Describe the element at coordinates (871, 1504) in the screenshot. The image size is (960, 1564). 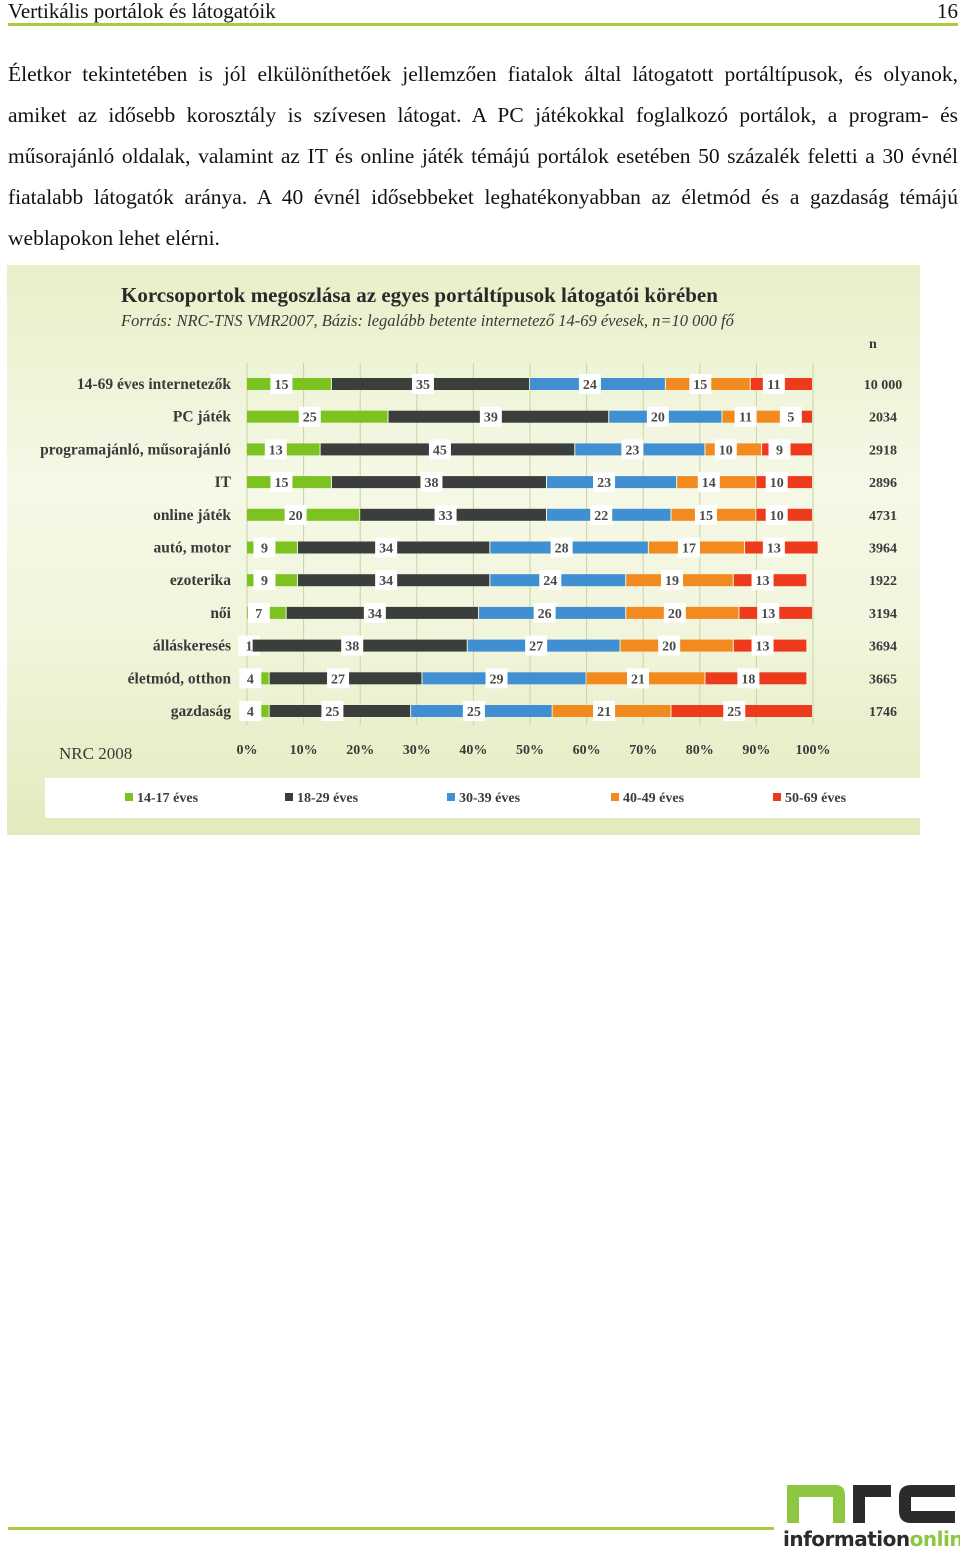
I see `nrc-logo-mark` at that location.